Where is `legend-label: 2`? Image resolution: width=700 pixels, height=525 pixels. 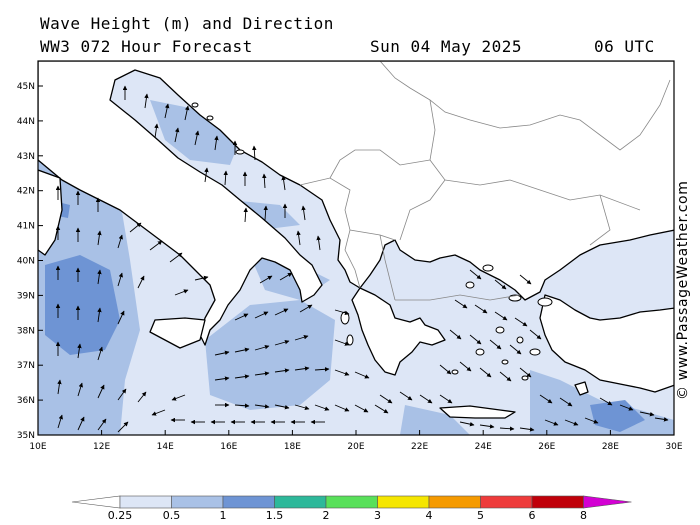
legend-label: 2 is located at coordinates (326, 515).